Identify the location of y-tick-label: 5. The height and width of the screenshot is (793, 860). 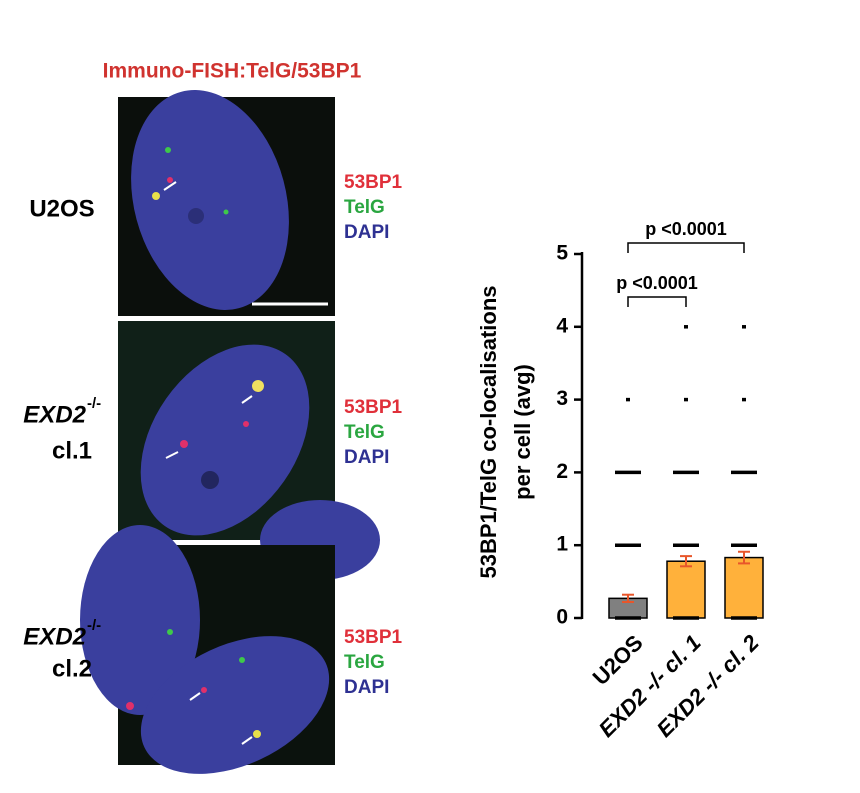
(562, 253).